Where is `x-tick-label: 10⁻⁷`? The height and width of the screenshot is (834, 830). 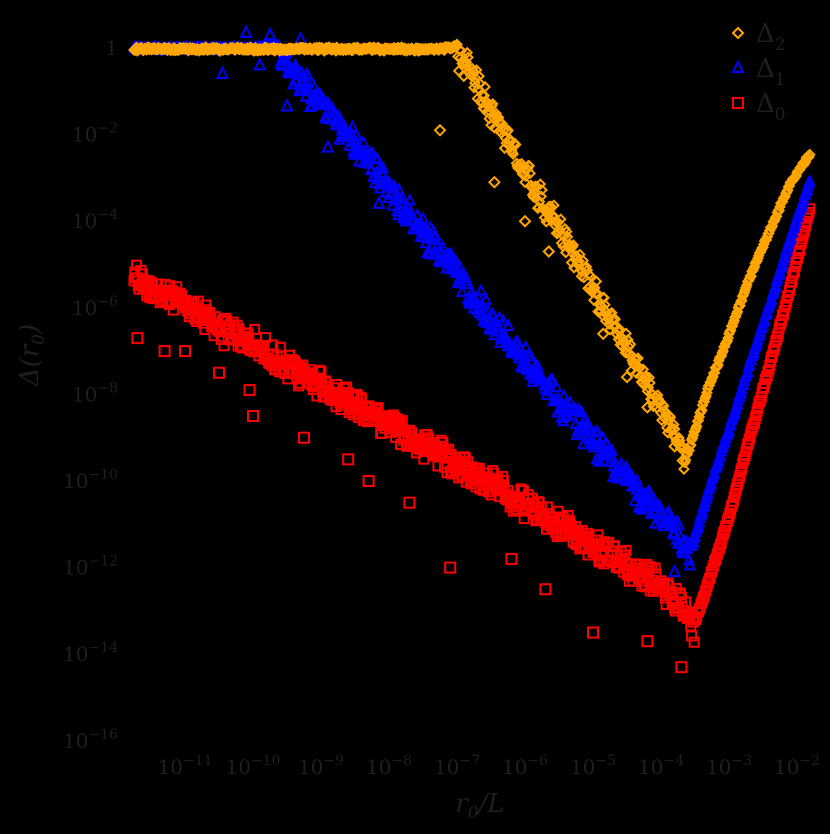
x-tick-label: 10⁻⁷ is located at coordinates (457, 766).